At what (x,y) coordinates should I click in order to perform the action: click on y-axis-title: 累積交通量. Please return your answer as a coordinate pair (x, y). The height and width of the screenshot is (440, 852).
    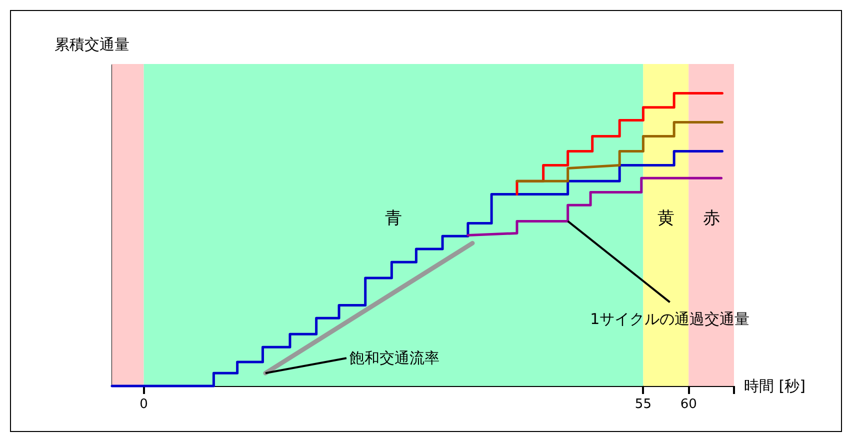
    Looking at the image, I should click on (92, 45).